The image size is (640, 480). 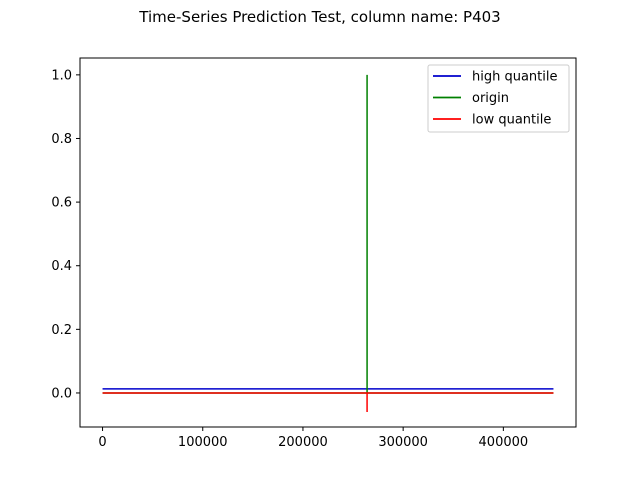 What do you see at coordinates (61, 266) in the screenshot?
I see `y-tick-label: 0.4` at bounding box center [61, 266].